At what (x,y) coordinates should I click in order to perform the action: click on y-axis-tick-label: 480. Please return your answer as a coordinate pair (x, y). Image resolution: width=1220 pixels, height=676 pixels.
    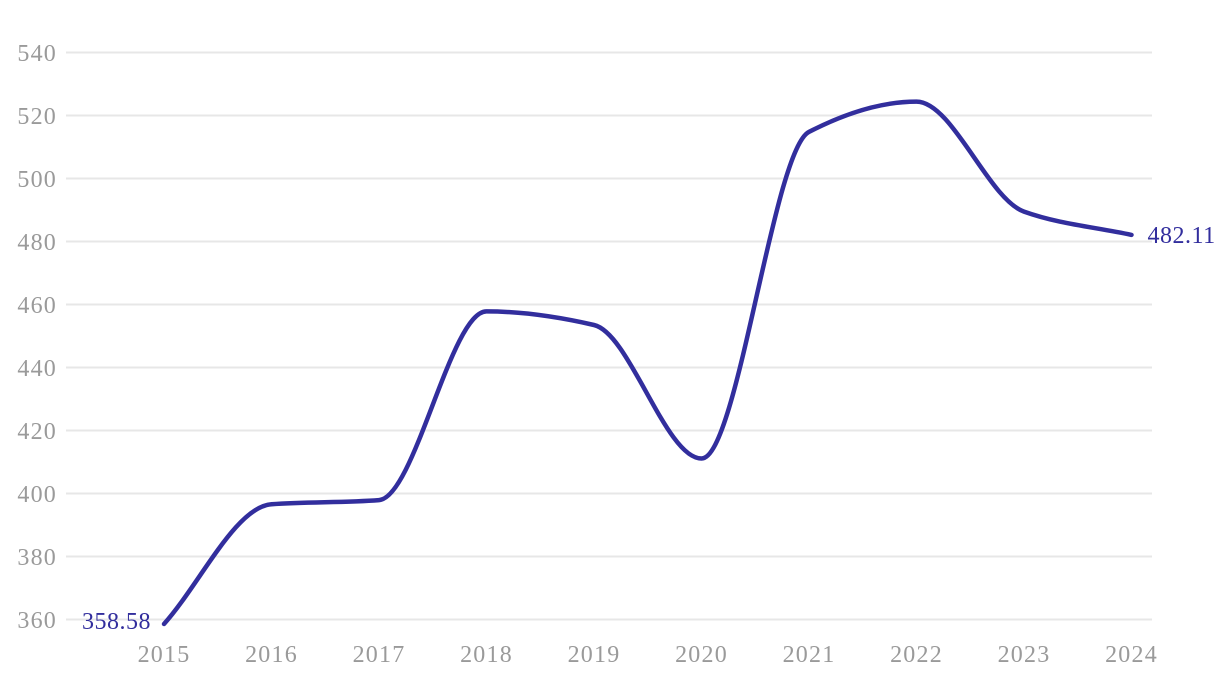
    Looking at the image, I should click on (37, 243).